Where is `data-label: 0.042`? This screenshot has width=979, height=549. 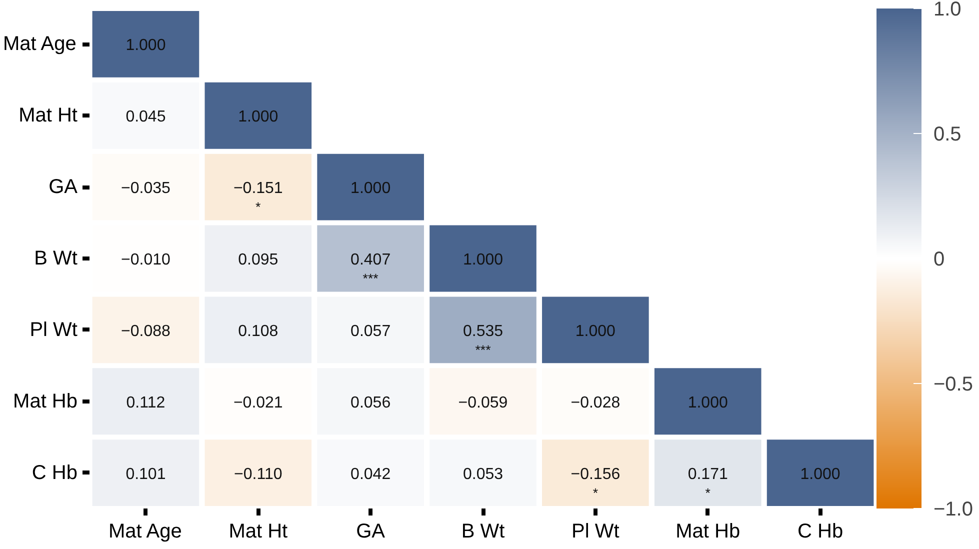 data-label: 0.042 is located at coordinates (370, 474).